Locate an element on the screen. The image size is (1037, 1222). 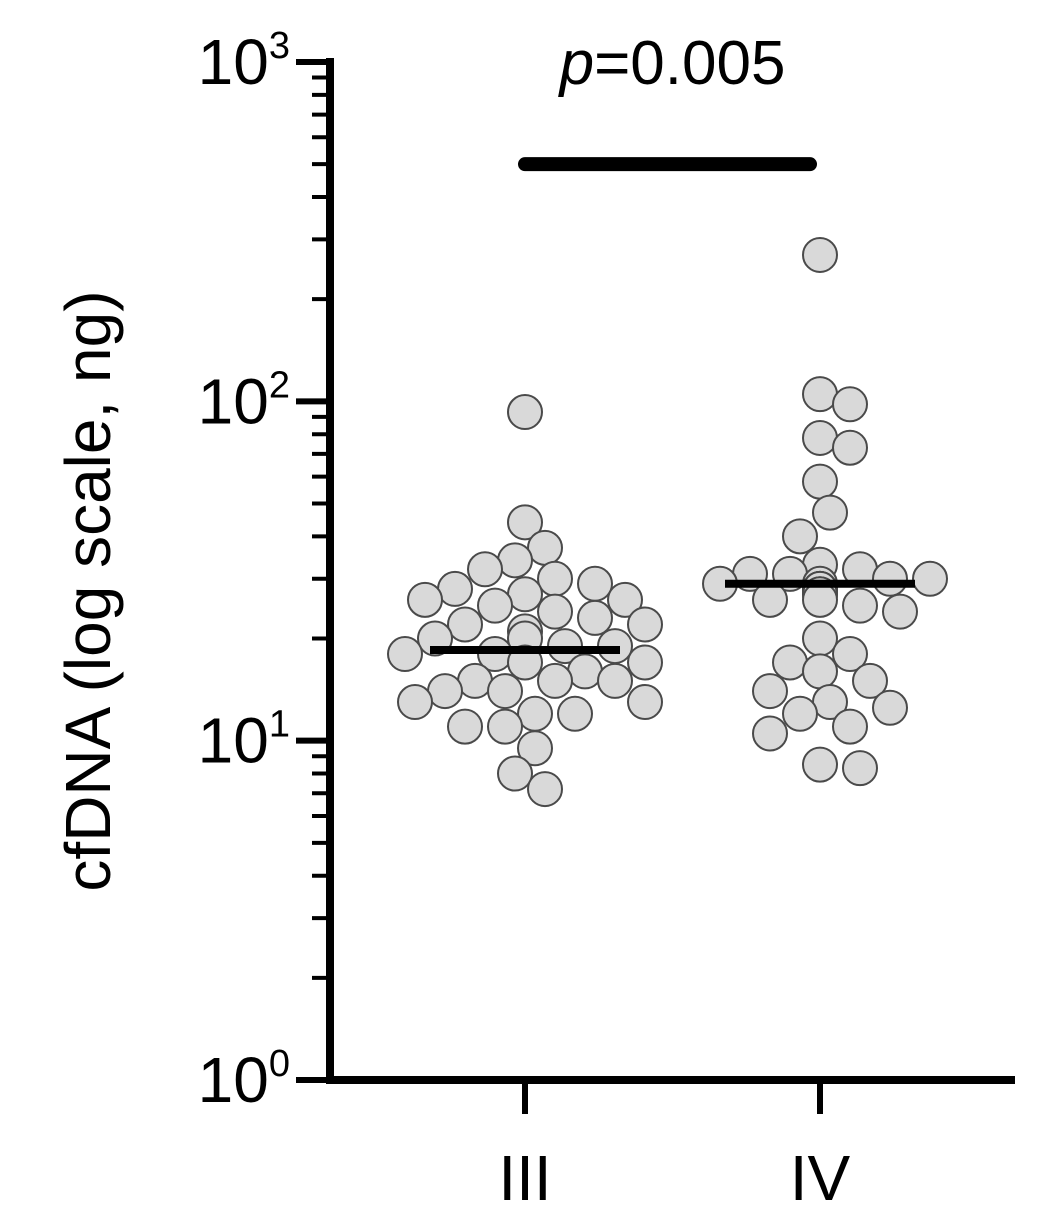
p-value-label: p=0.005 is located at coordinates (672, 63).